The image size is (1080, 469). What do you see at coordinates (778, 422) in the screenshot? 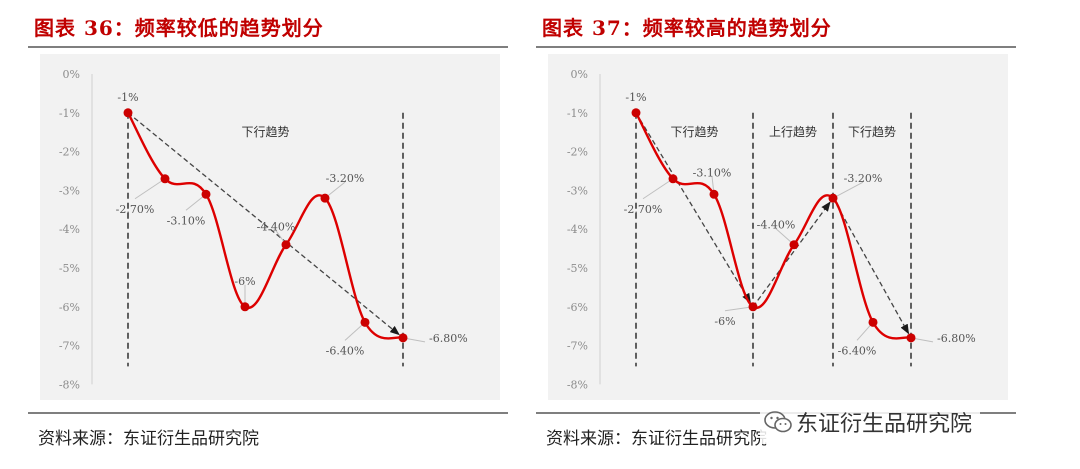
I see `wechat-icon` at bounding box center [778, 422].